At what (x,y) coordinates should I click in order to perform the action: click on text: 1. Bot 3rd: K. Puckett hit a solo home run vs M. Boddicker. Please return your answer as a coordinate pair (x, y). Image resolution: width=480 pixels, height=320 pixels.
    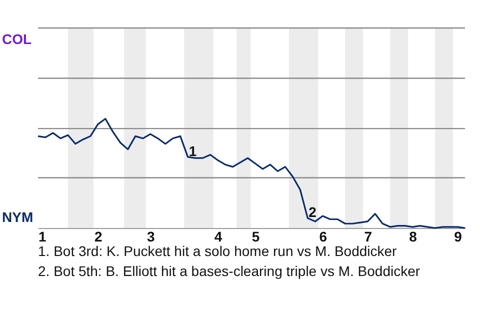
    Looking at the image, I should click on (218, 251).